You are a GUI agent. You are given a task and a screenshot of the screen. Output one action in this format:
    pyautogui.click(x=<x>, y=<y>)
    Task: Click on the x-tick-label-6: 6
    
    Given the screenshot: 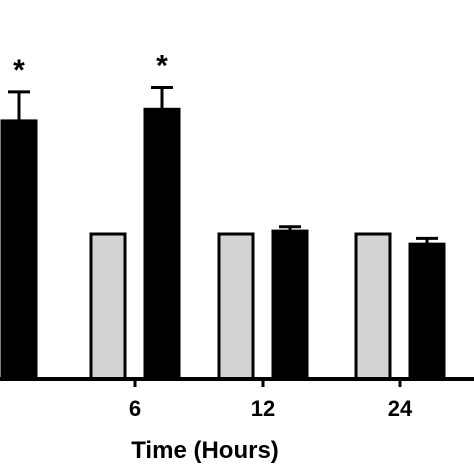 What is the action you would take?
    pyautogui.click(x=135, y=408)
    